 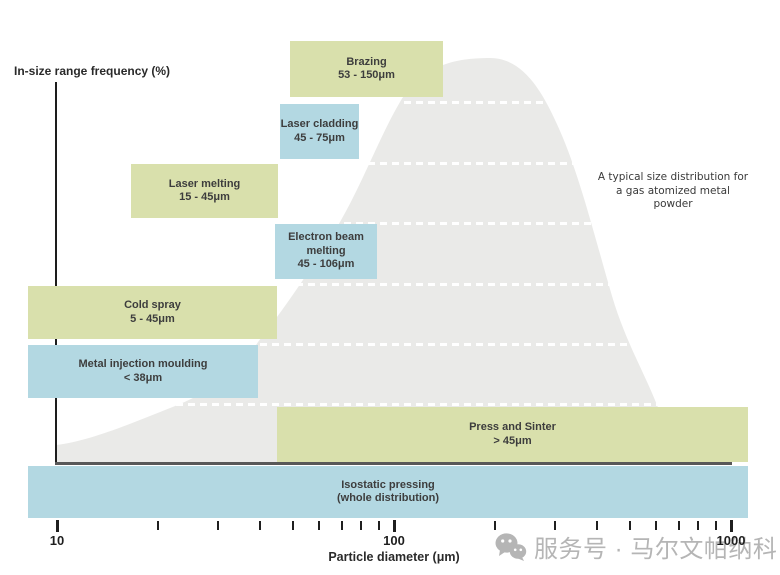 I want to click on process-range: 45 - 75μm, so click(x=319, y=137).